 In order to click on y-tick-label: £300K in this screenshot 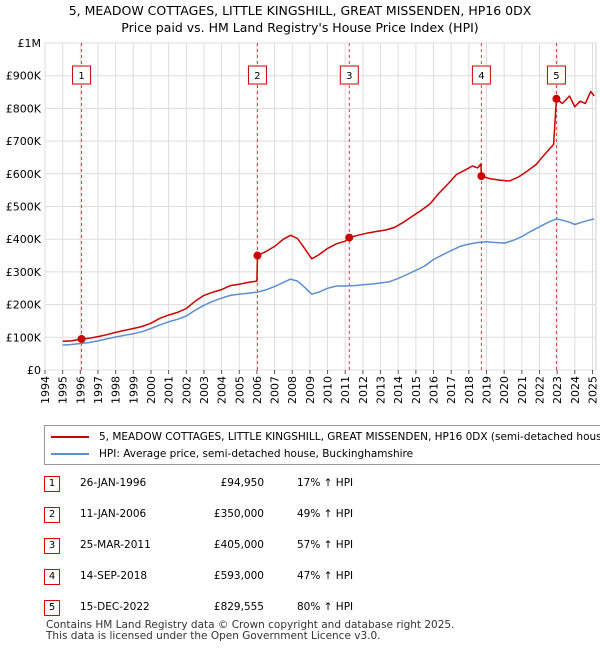, I will do `click(24, 272)`.